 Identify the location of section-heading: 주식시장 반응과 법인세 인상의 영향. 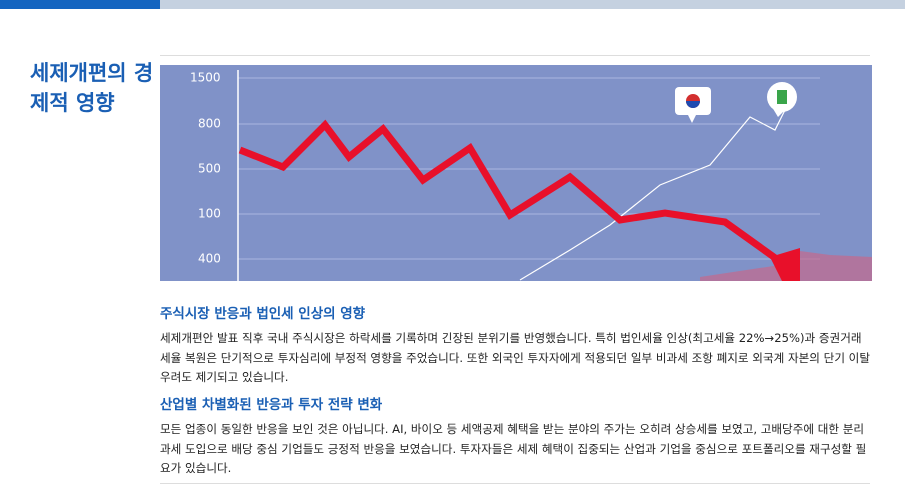
(263, 314).